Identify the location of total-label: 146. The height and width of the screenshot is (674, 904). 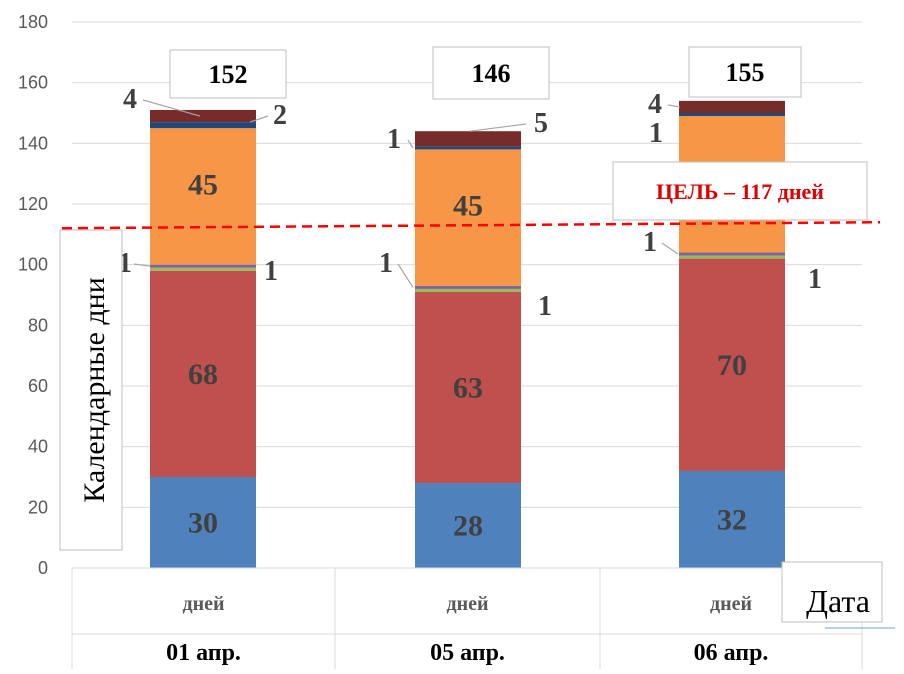
(491, 73).